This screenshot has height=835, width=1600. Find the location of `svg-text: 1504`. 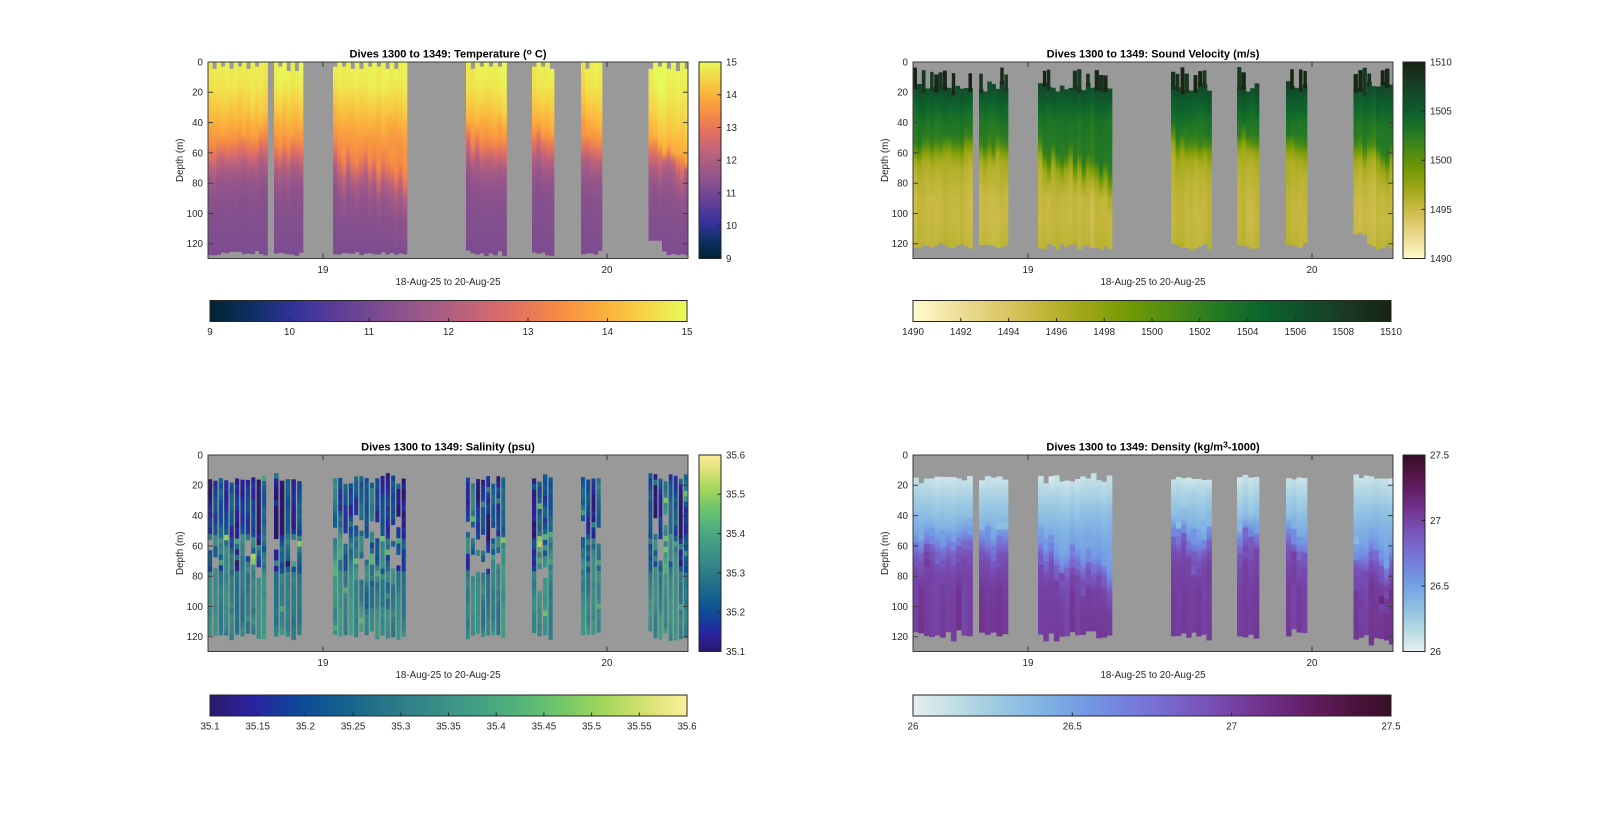

svg-text: 1504 is located at coordinates (1248, 332).